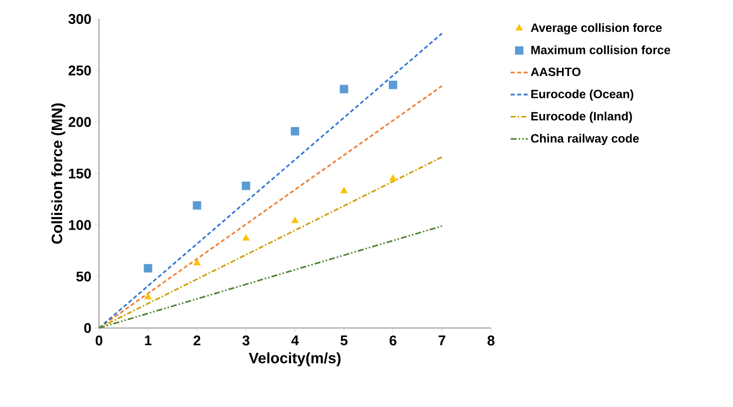  What do you see at coordinates (79, 71) in the screenshot?
I see `y-tick-label: 250` at bounding box center [79, 71].